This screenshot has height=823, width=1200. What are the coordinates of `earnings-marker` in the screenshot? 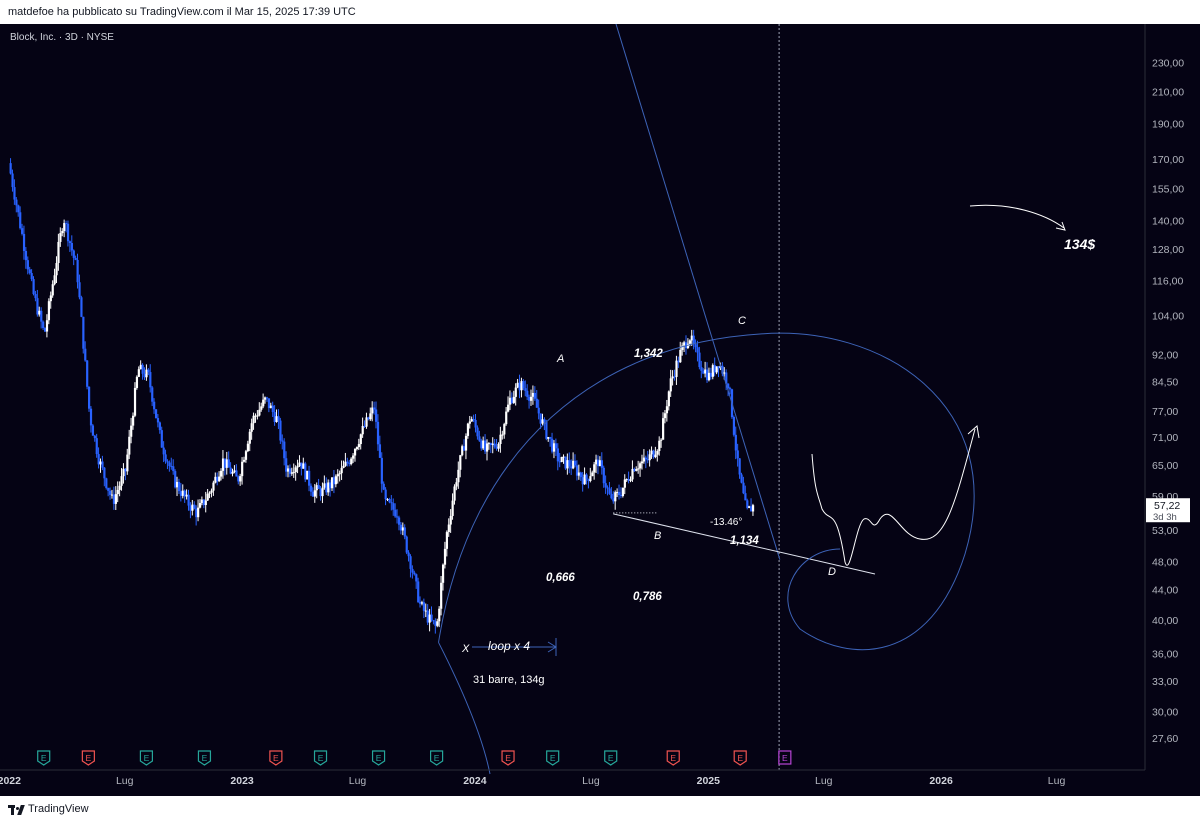 It's located at (611, 758).